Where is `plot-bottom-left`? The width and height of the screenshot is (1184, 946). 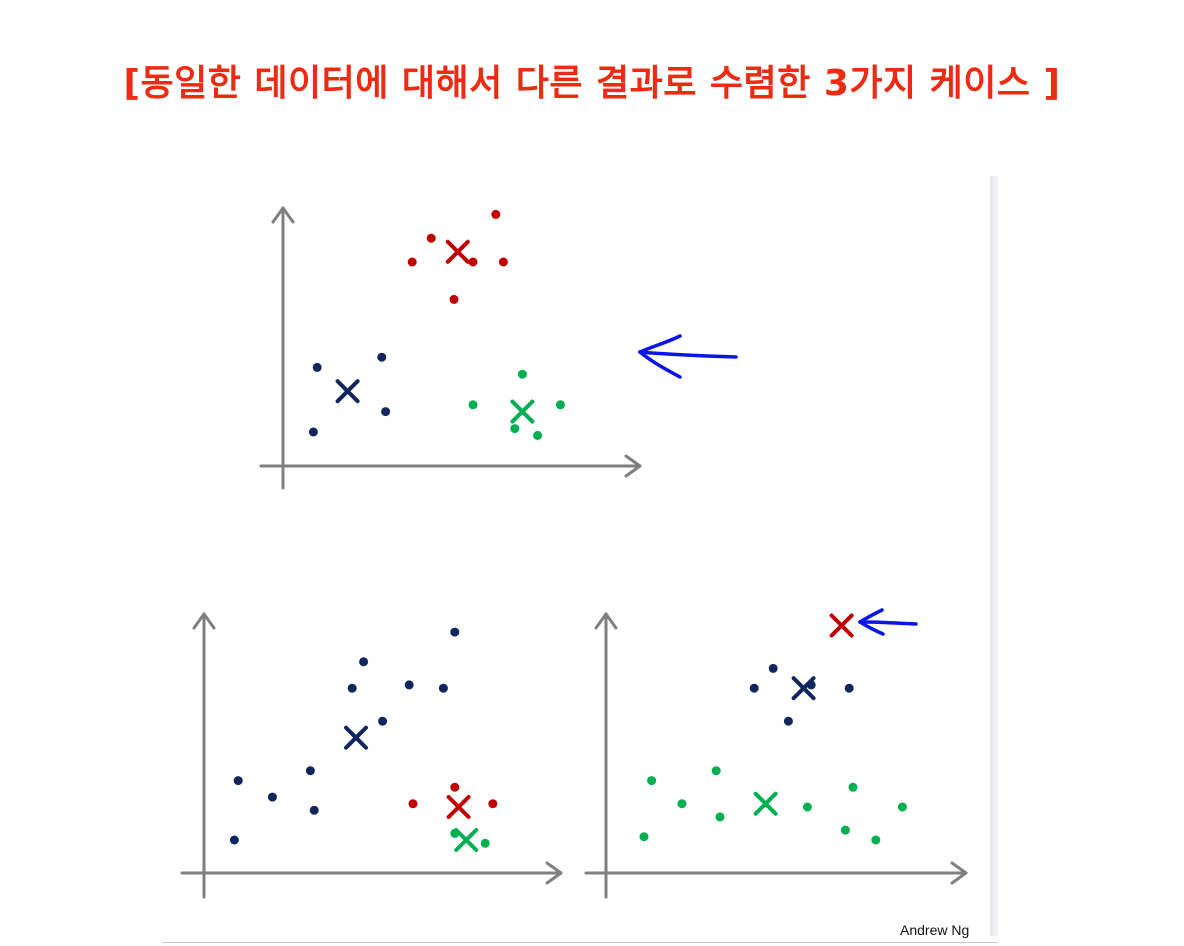 plot-bottom-left is located at coordinates (371, 755).